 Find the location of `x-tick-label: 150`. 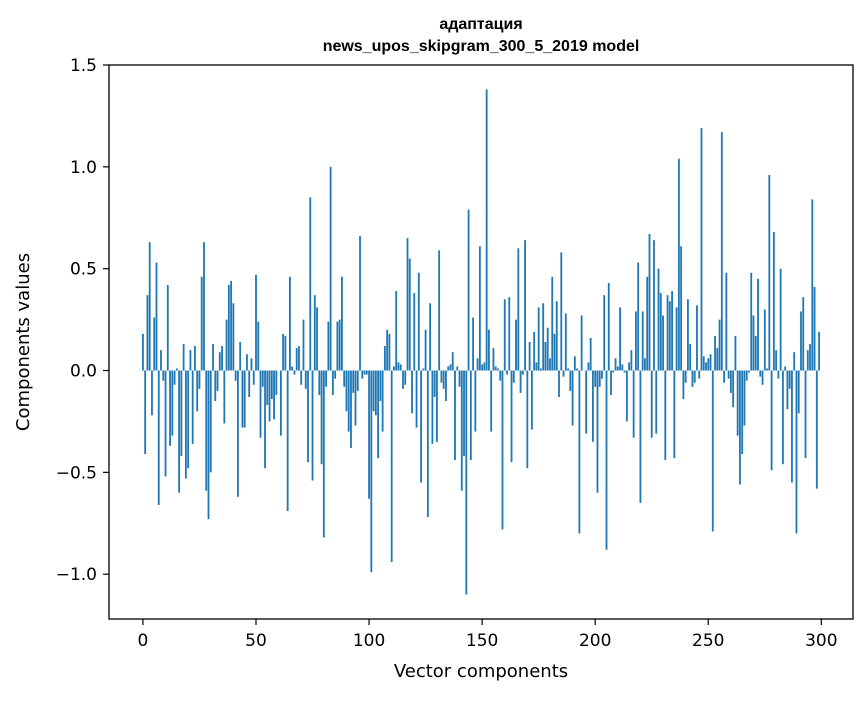

x-tick-label: 150 is located at coordinates (482, 641).